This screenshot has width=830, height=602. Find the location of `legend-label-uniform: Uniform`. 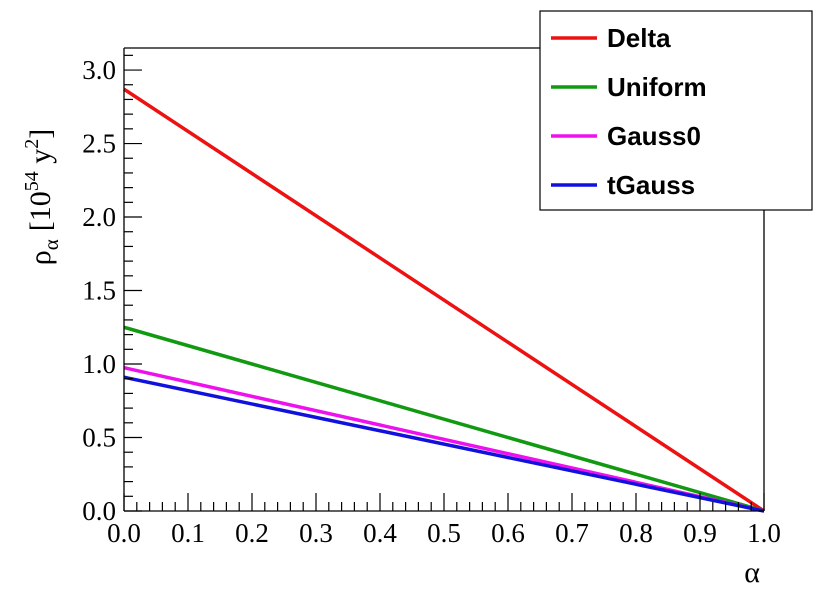

legend-label-uniform: Uniform is located at coordinates (657, 87).